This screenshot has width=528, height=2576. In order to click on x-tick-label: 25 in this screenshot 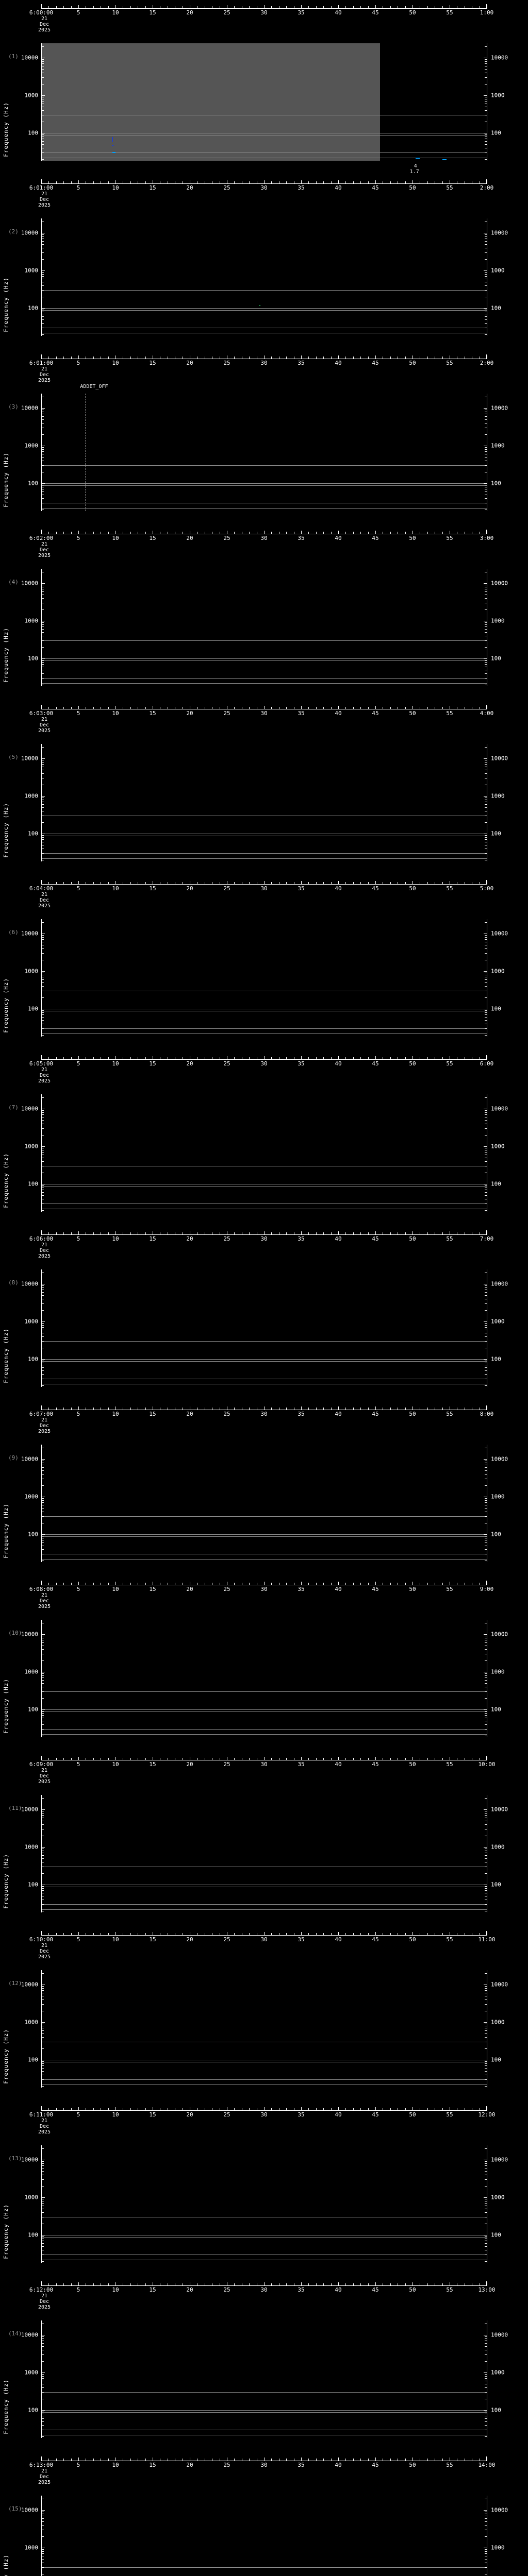, I will do `click(227, 1063)`.